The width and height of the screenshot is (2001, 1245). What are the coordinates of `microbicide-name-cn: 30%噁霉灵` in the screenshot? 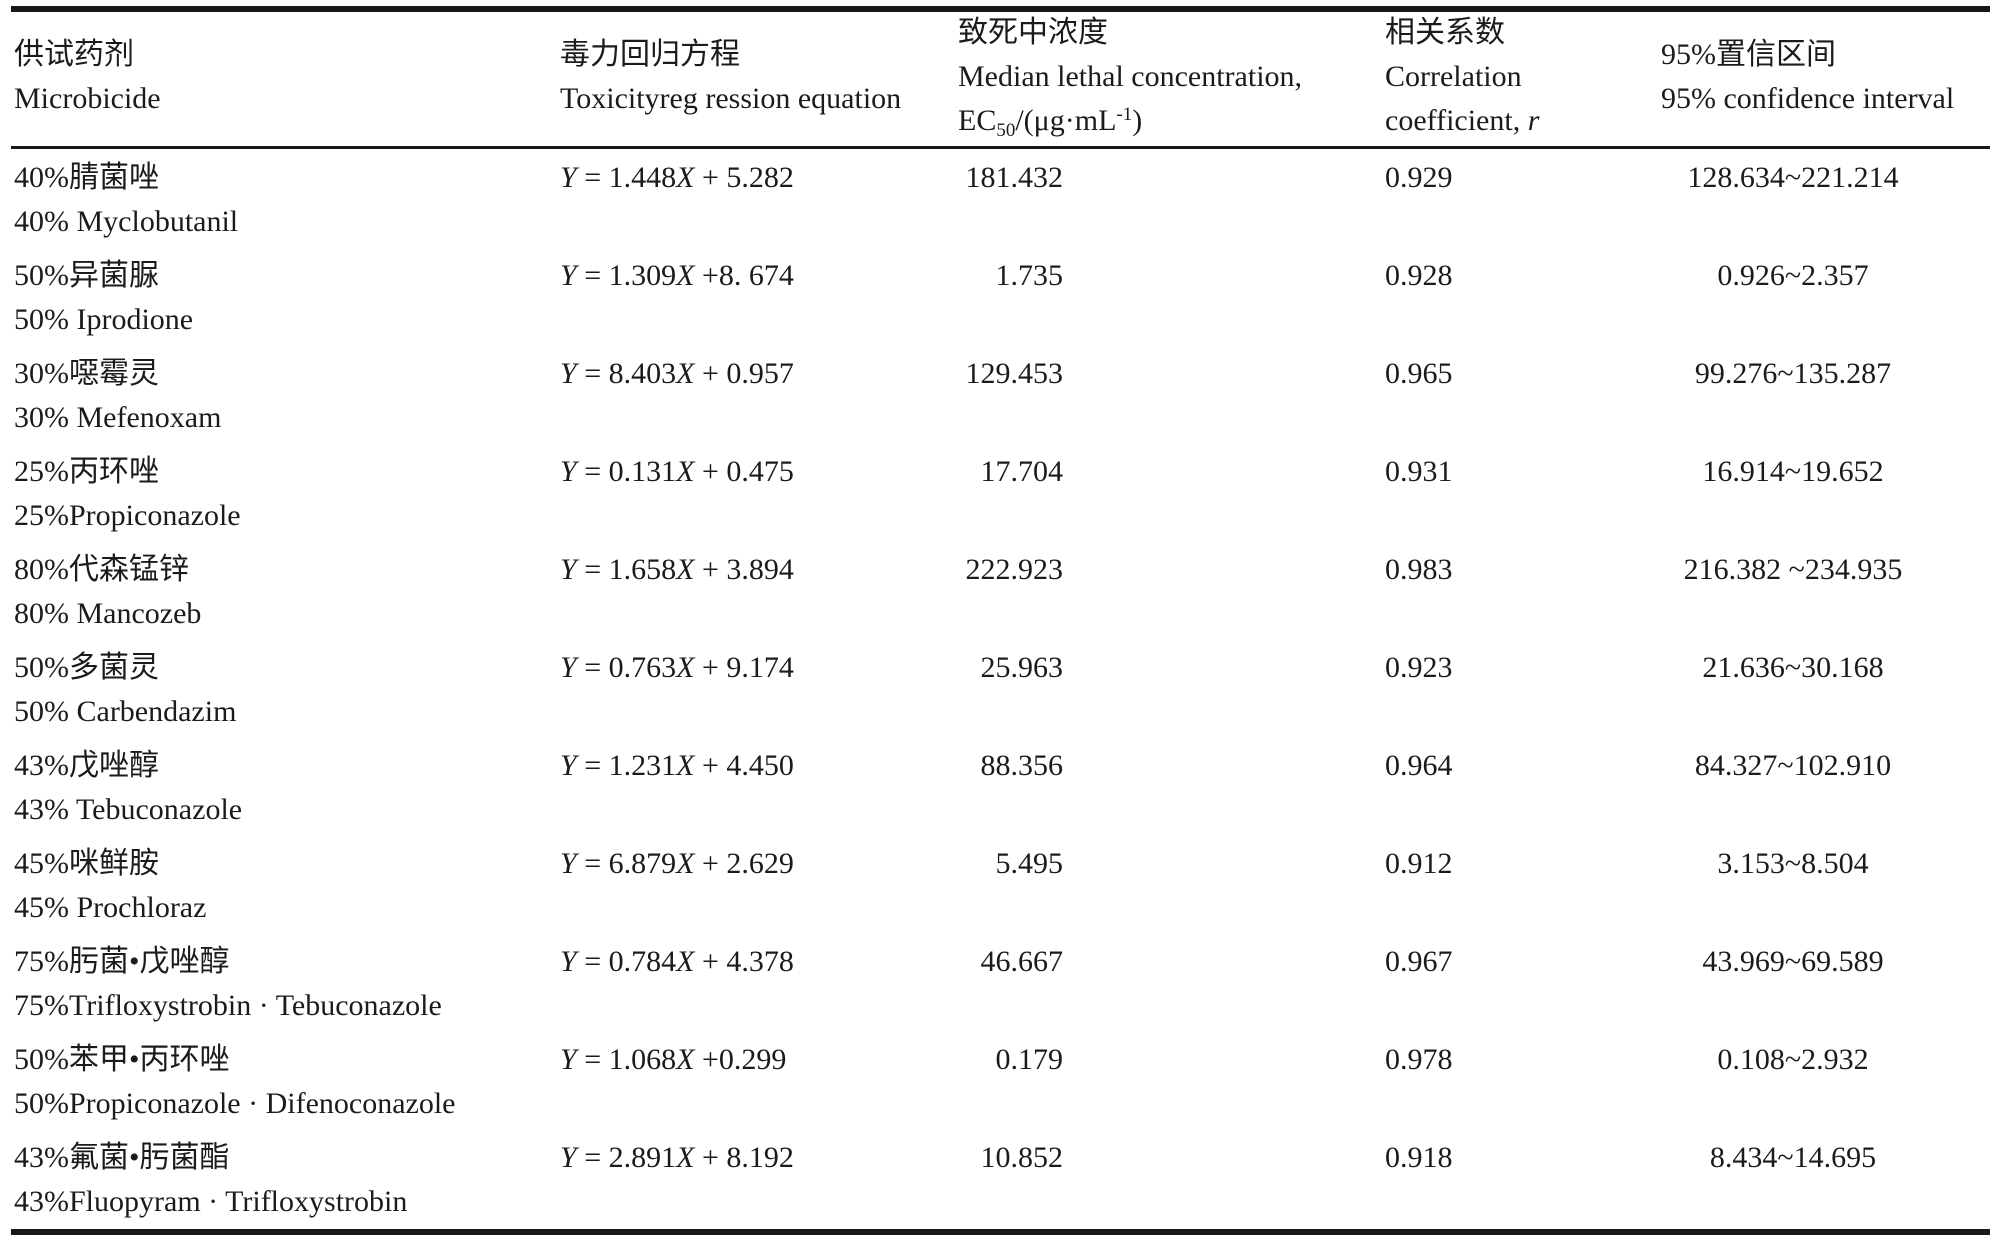 It's located at (86, 373).